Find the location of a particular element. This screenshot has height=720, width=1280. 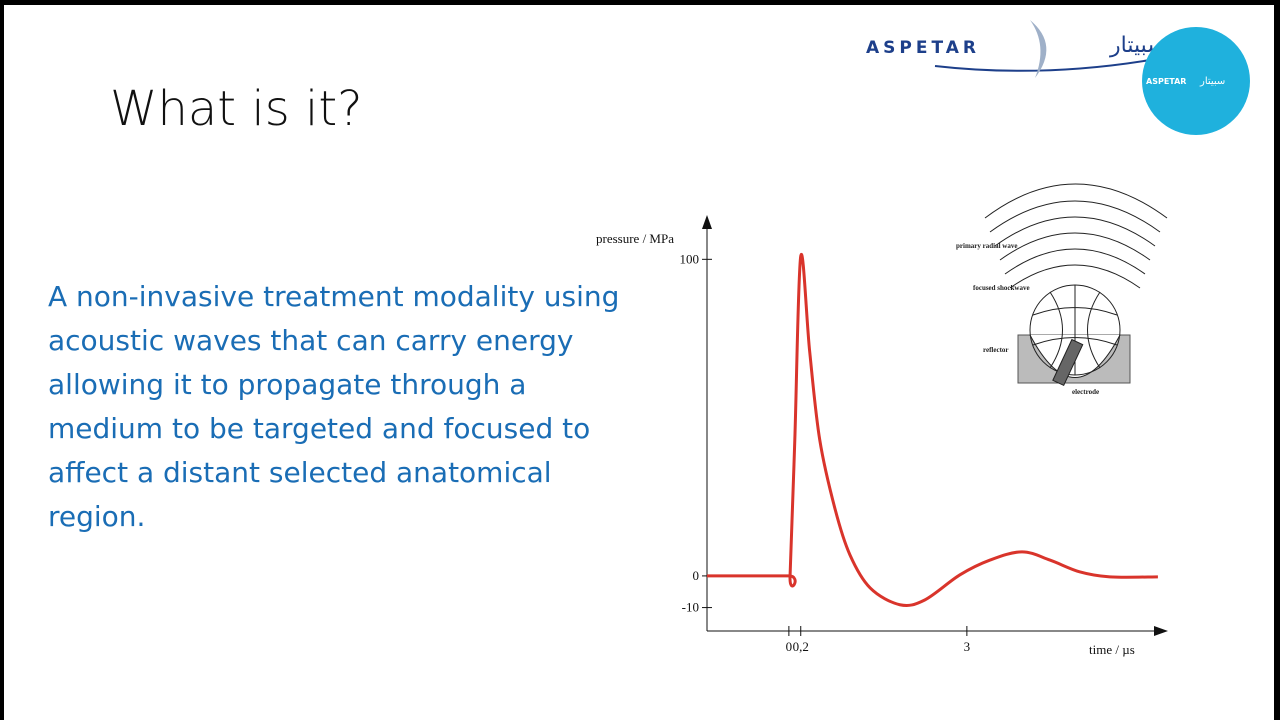

electrode-body is located at coordinates (1068, 362).